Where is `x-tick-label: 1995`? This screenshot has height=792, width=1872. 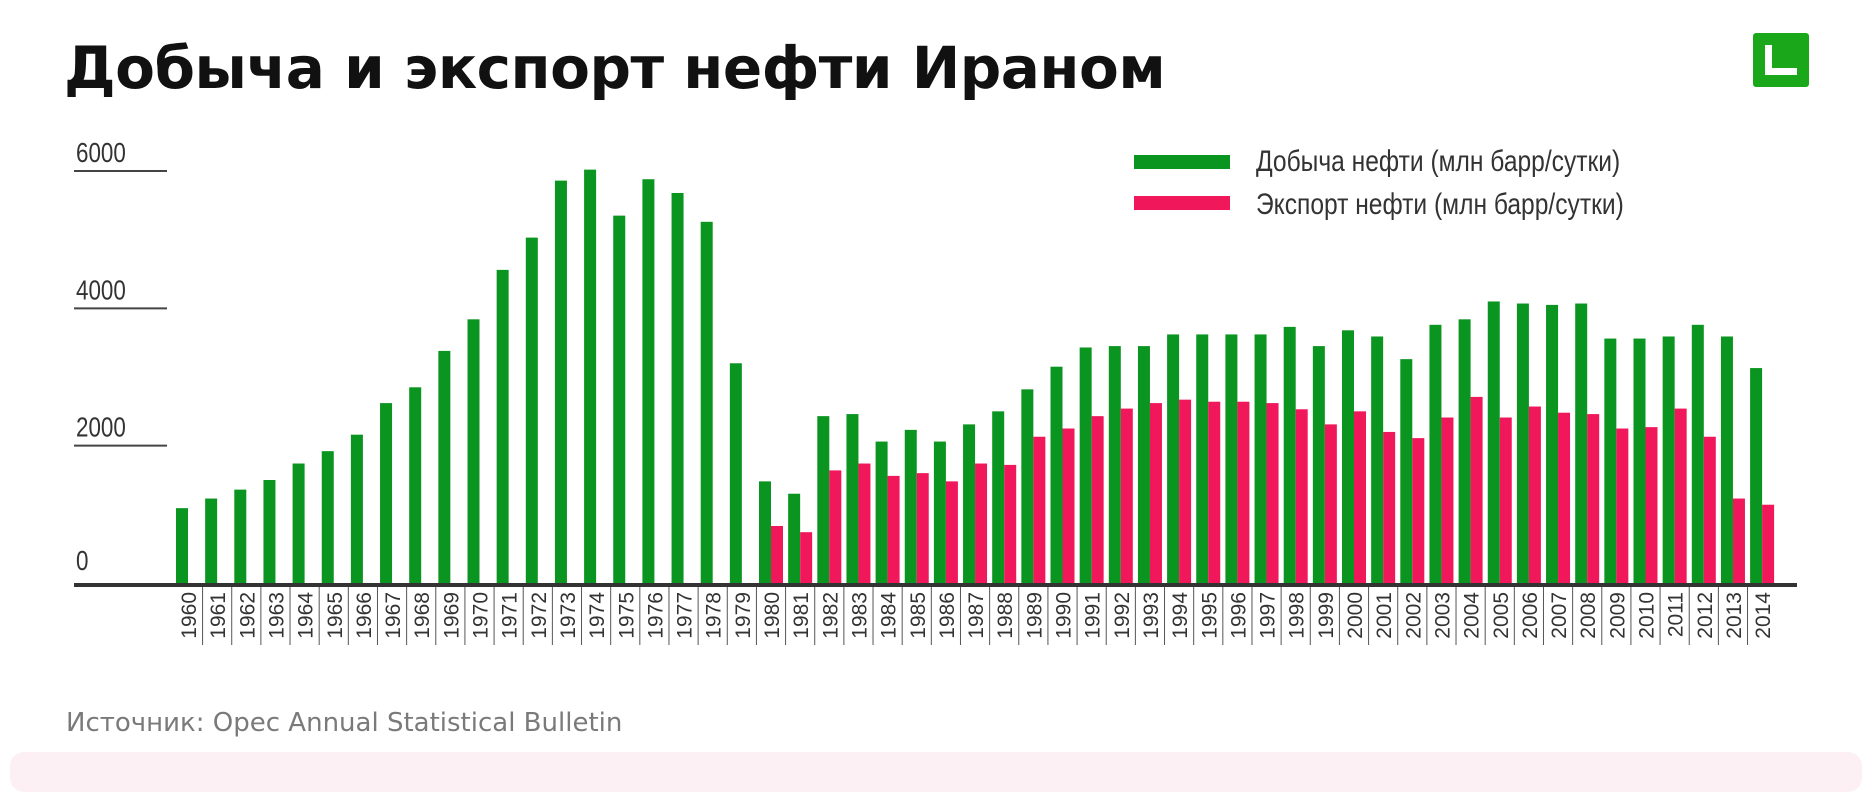
x-tick-label: 1995 is located at coordinates (1209, 615).